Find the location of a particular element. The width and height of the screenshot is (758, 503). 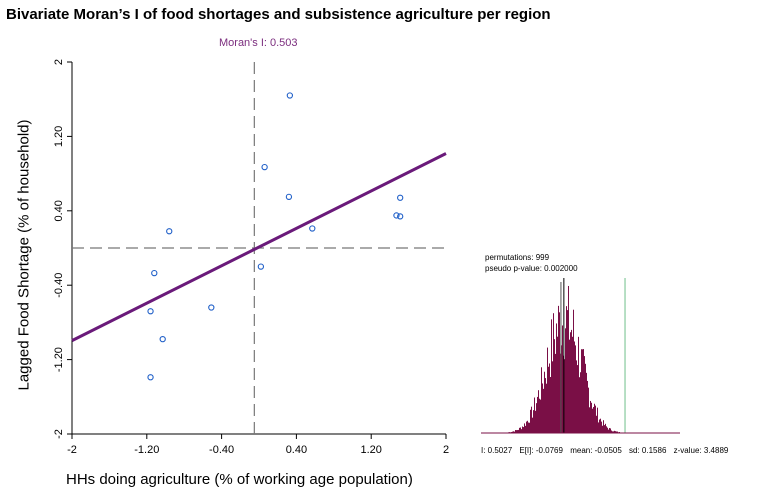

stat-expected-i: E[I]: -0.0769 is located at coordinates (541, 450).